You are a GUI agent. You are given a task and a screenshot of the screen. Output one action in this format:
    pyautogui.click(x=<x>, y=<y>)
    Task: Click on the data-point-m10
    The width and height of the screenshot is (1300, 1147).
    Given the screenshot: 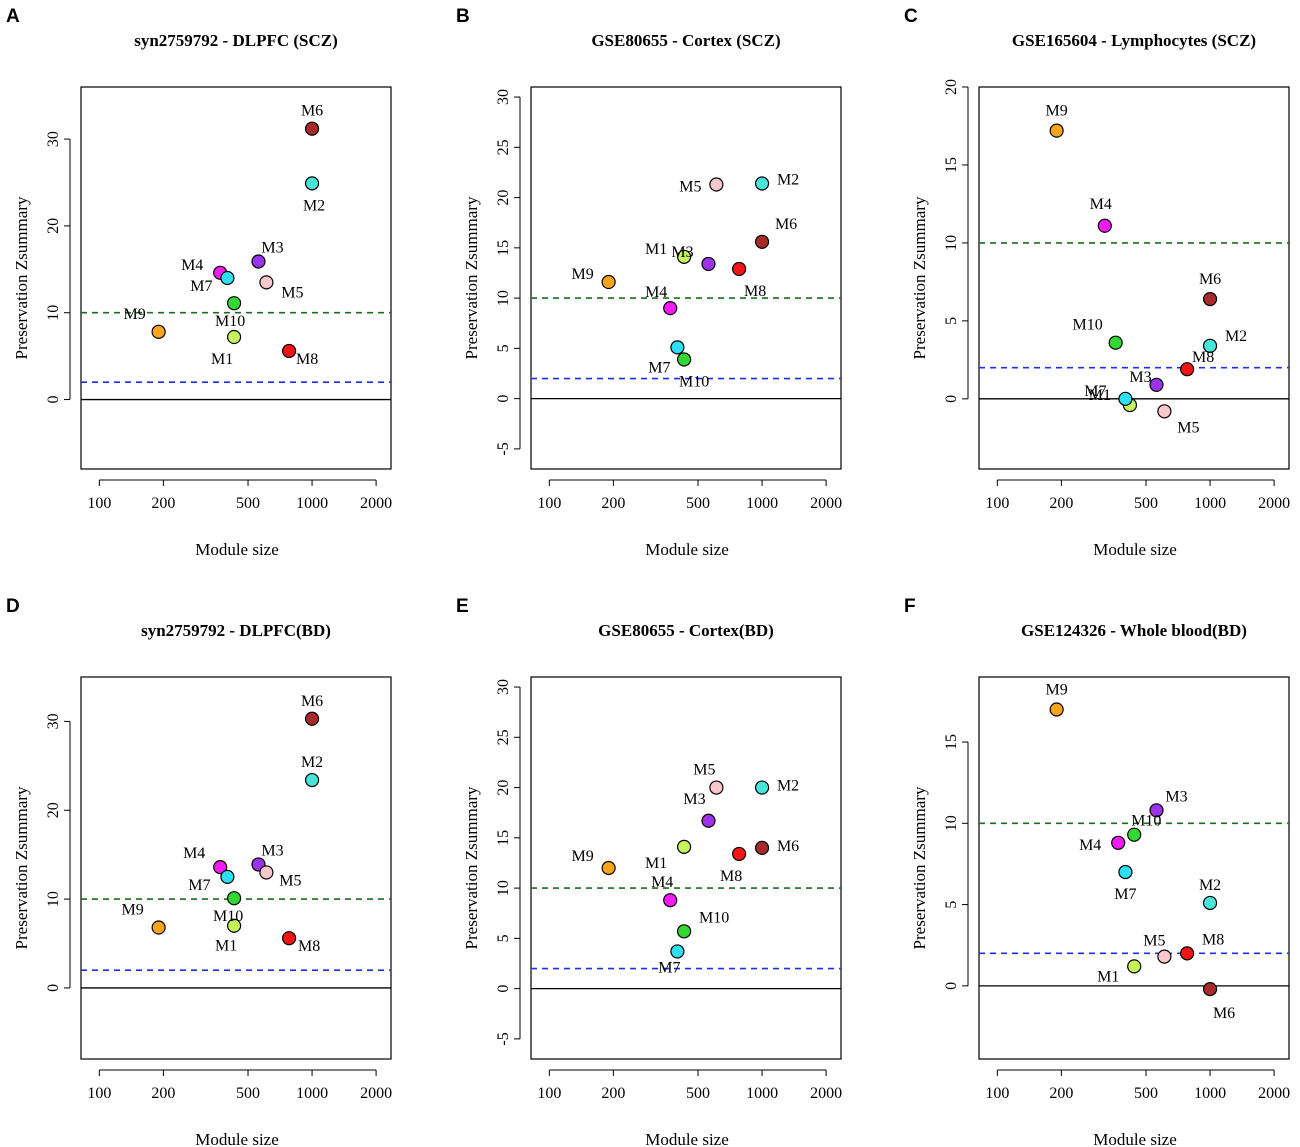 What is the action you would take?
    pyautogui.click(x=684, y=931)
    